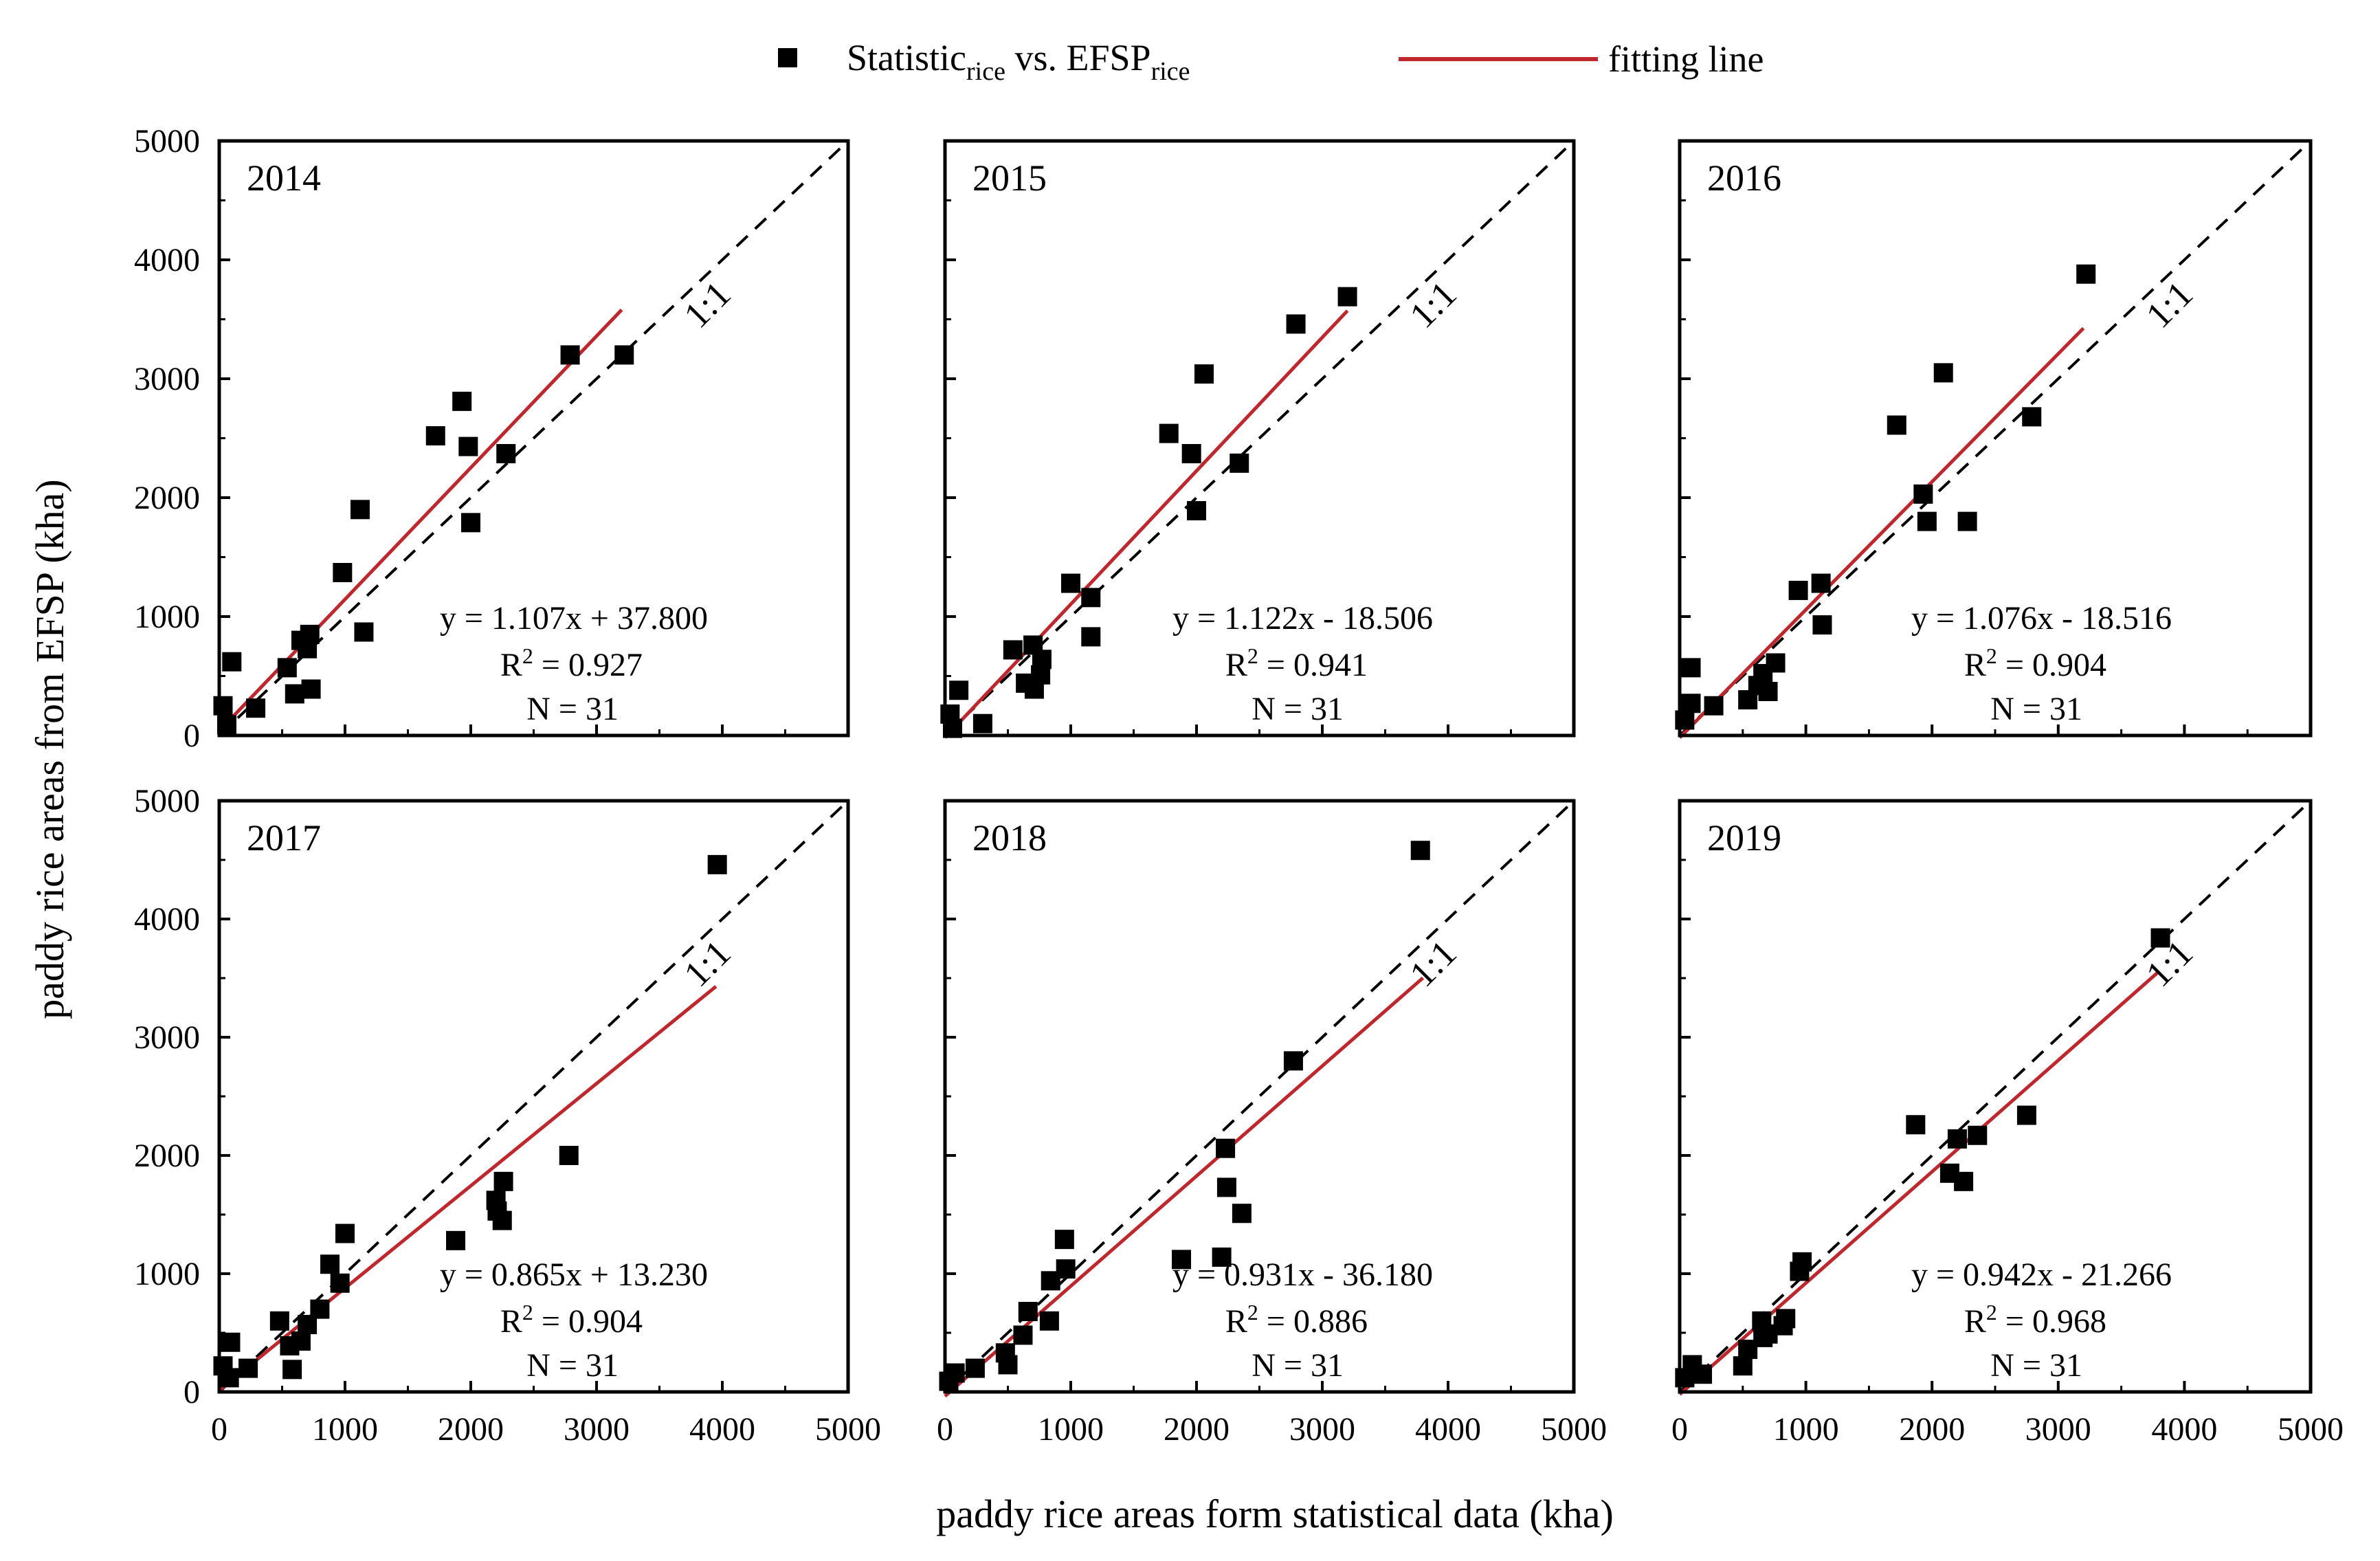 This screenshot has width=2380, height=1561. I want to click on fit-equation: y = 0.931x - 36.180, so click(1302, 1274).